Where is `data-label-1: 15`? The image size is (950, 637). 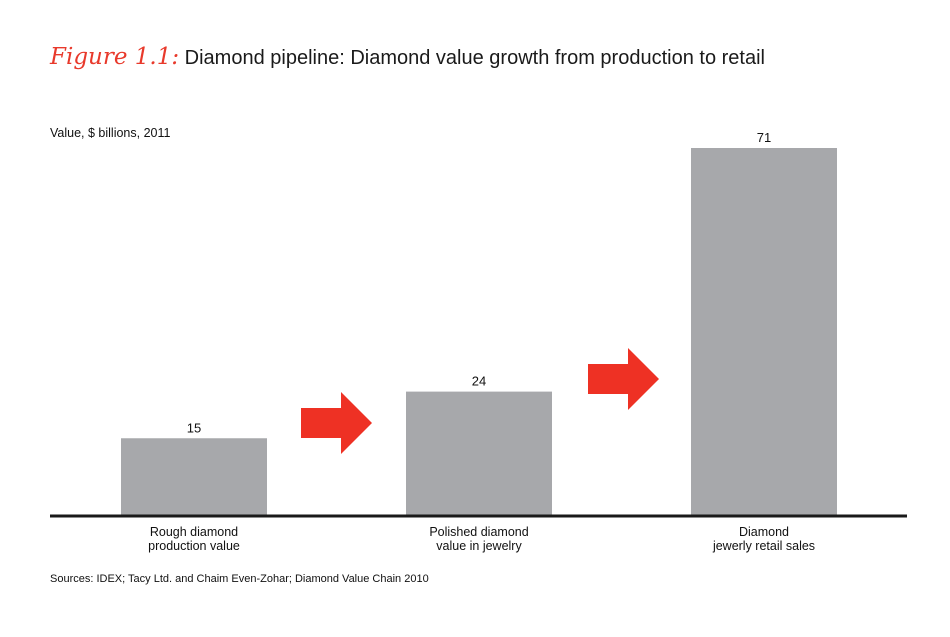
data-label-1: 15 is located at coordinates (194, 427).